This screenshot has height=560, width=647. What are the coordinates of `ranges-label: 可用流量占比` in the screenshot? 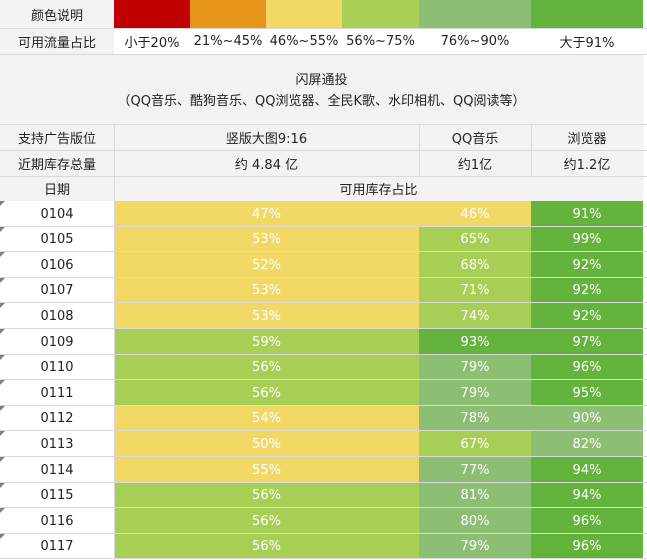 It's located at (57, 41).